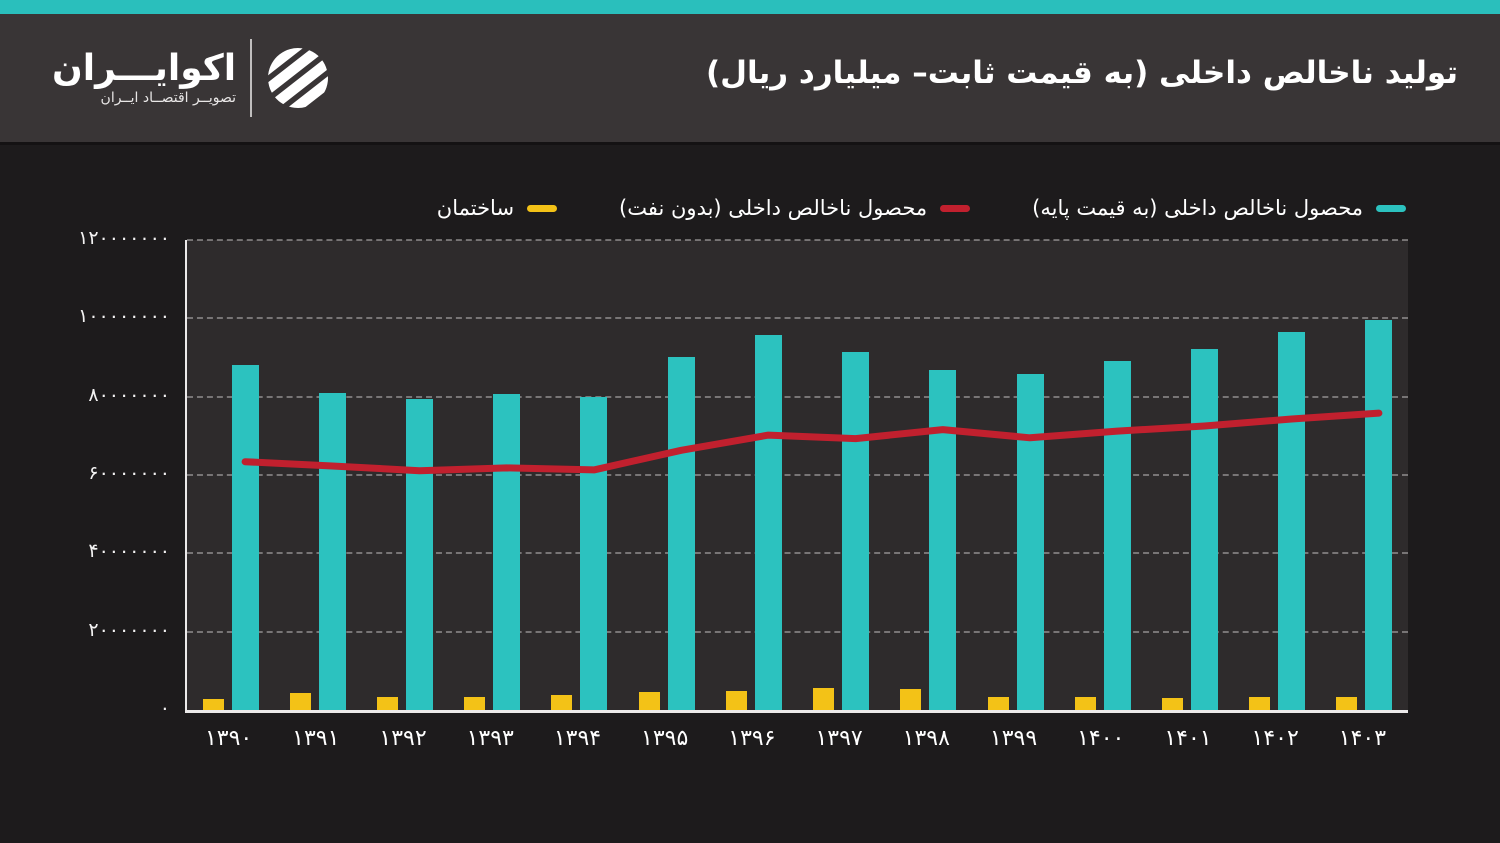 This screenshot has width=1500, height=843. I want to click on logo-divider, so click(251, 78).